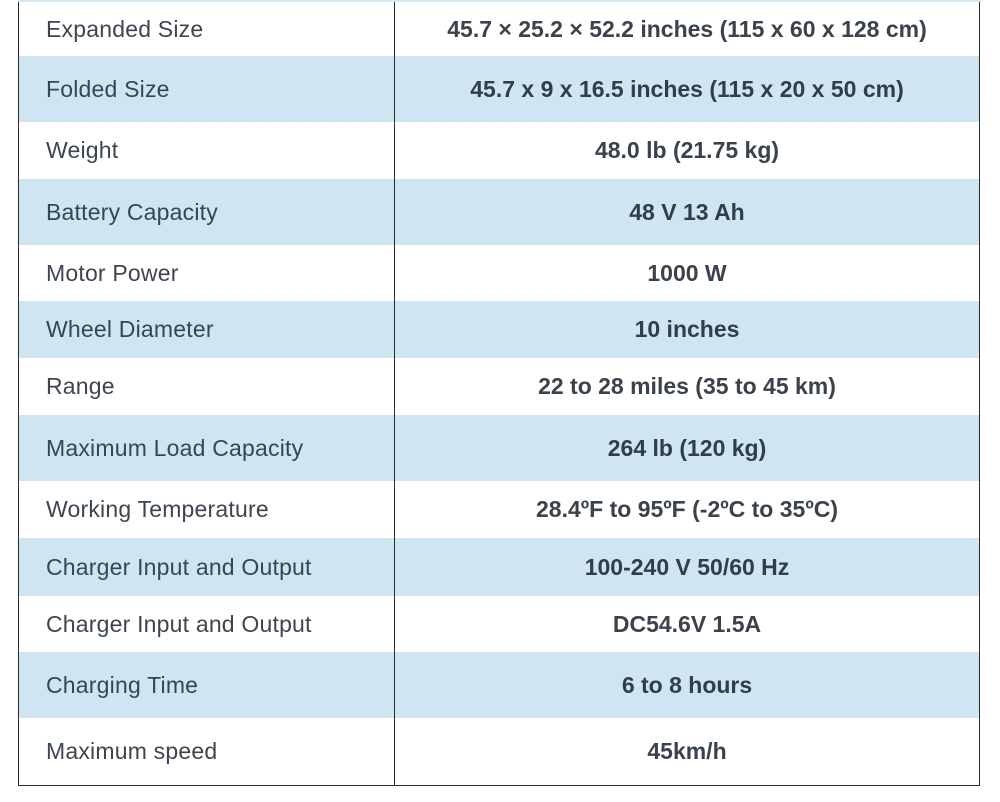 Image resolution: width=1000 pixels, height=802 pixels. Describe the element at coordinates (207, 386) in the screenshot. I see `row-label: Range` at that location.